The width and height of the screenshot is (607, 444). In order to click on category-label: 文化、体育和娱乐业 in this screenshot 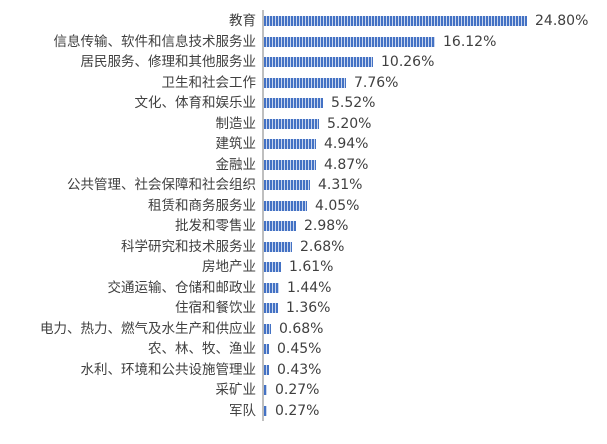, I will do `click(195, 103)`.